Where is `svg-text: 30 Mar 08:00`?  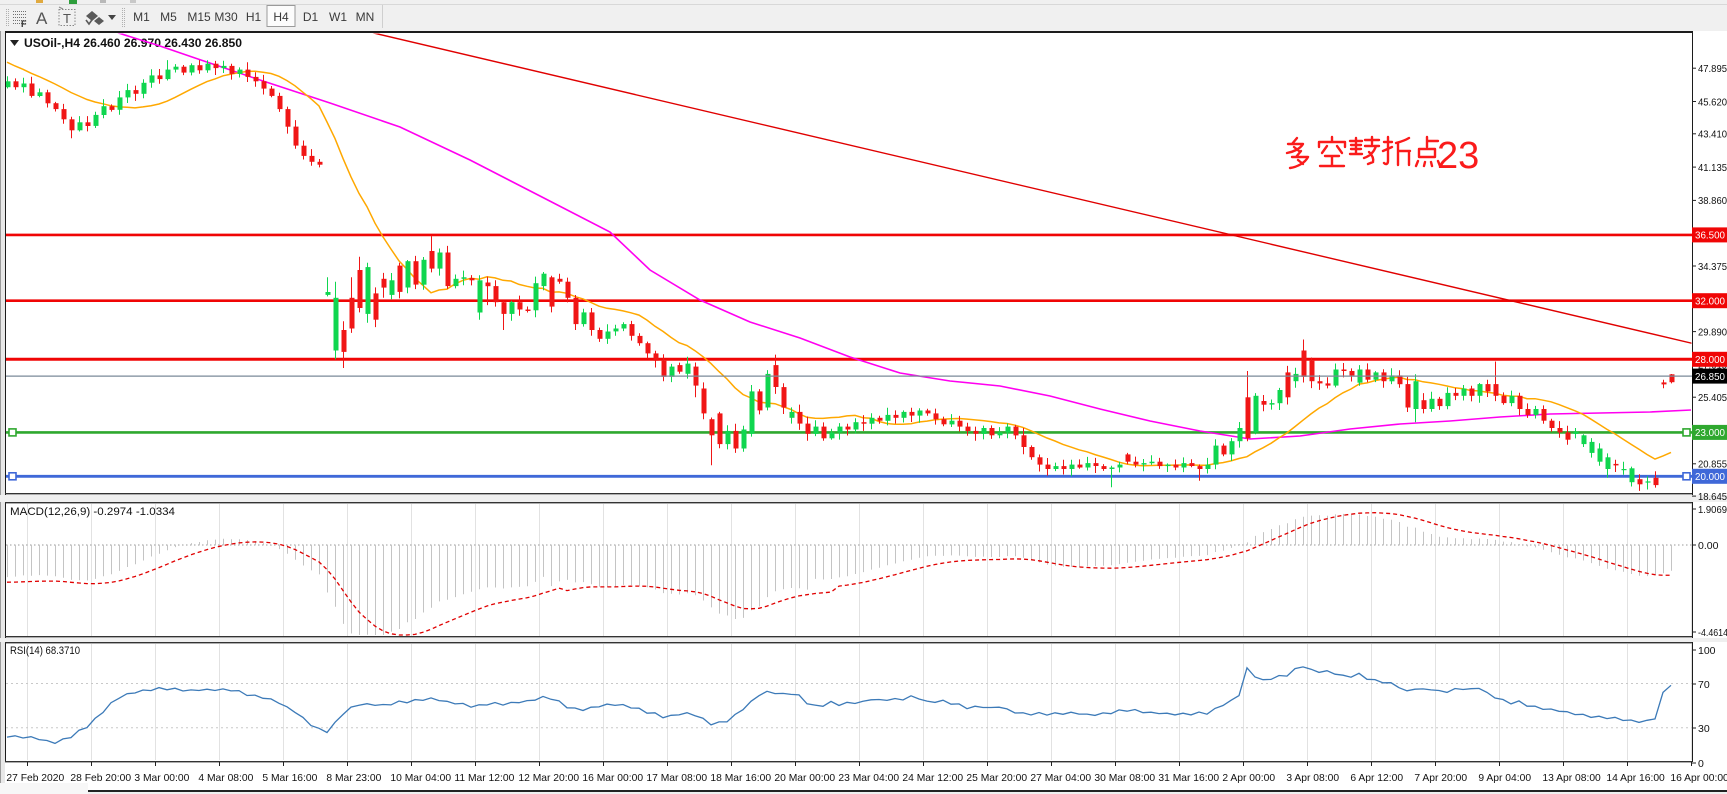
svg-text: 30 Mar 08:00 is located at coordinates (1124, 778).